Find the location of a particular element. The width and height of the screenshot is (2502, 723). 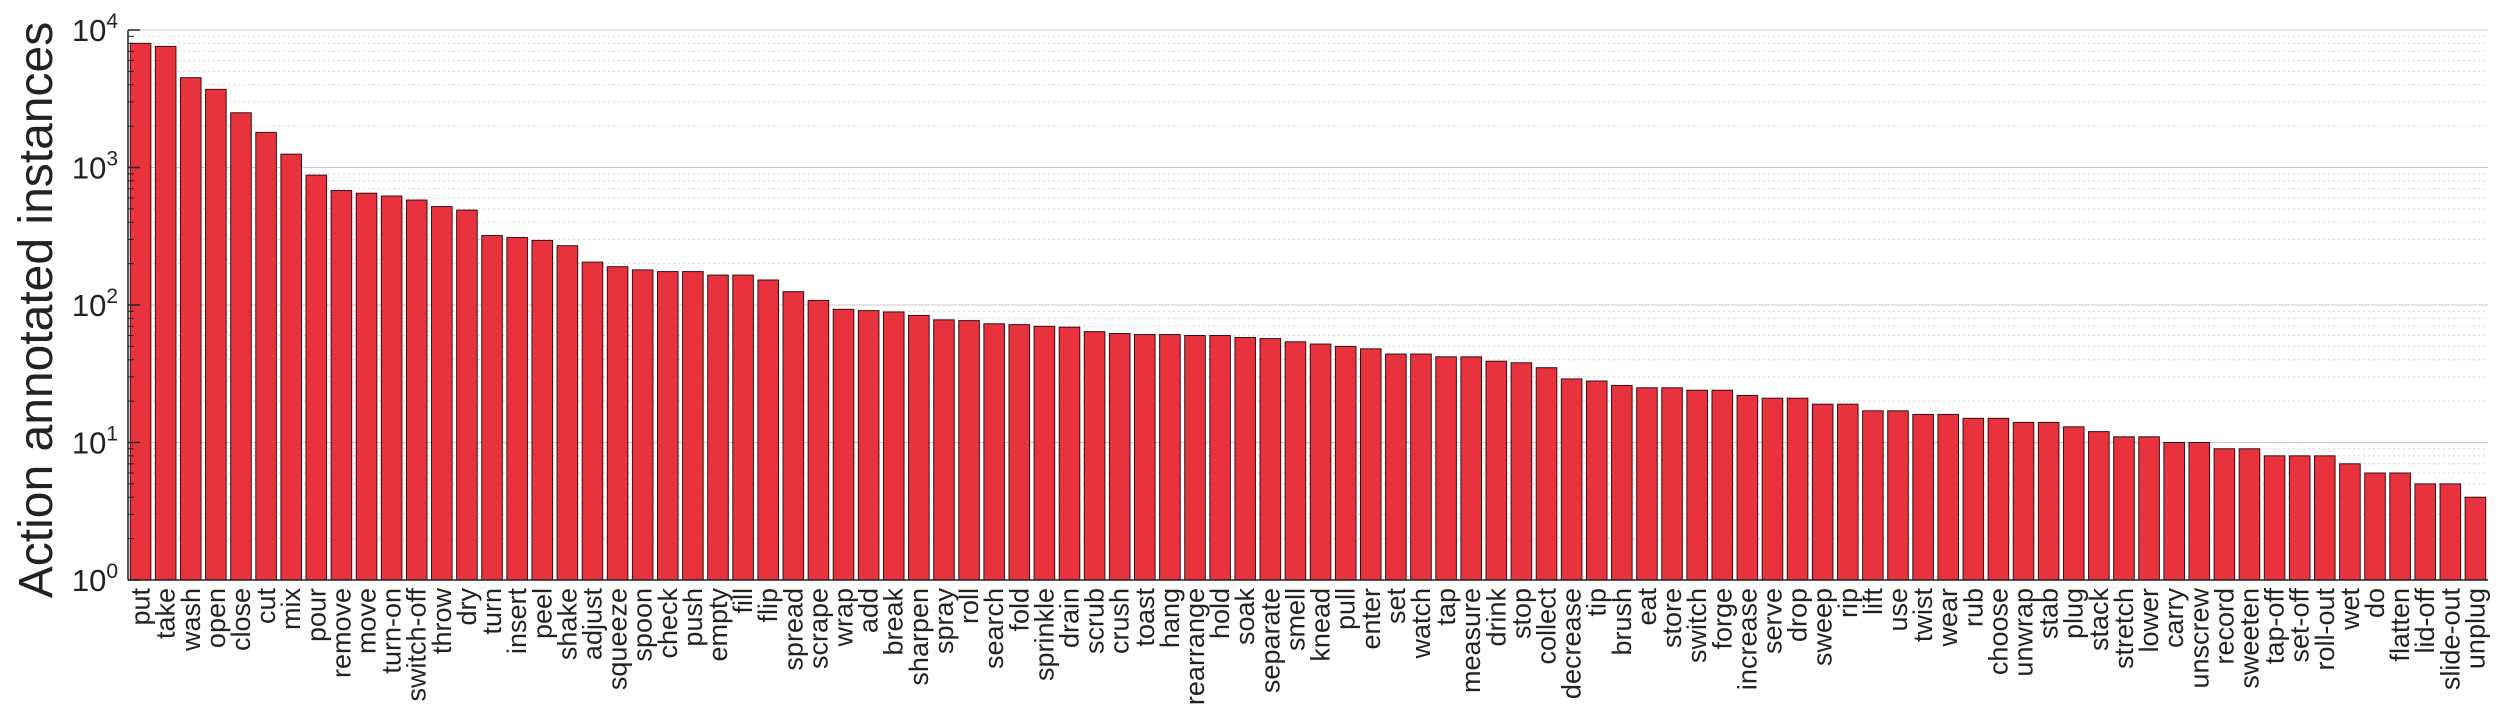

bar-spoon is located at coordinates (642, 425).